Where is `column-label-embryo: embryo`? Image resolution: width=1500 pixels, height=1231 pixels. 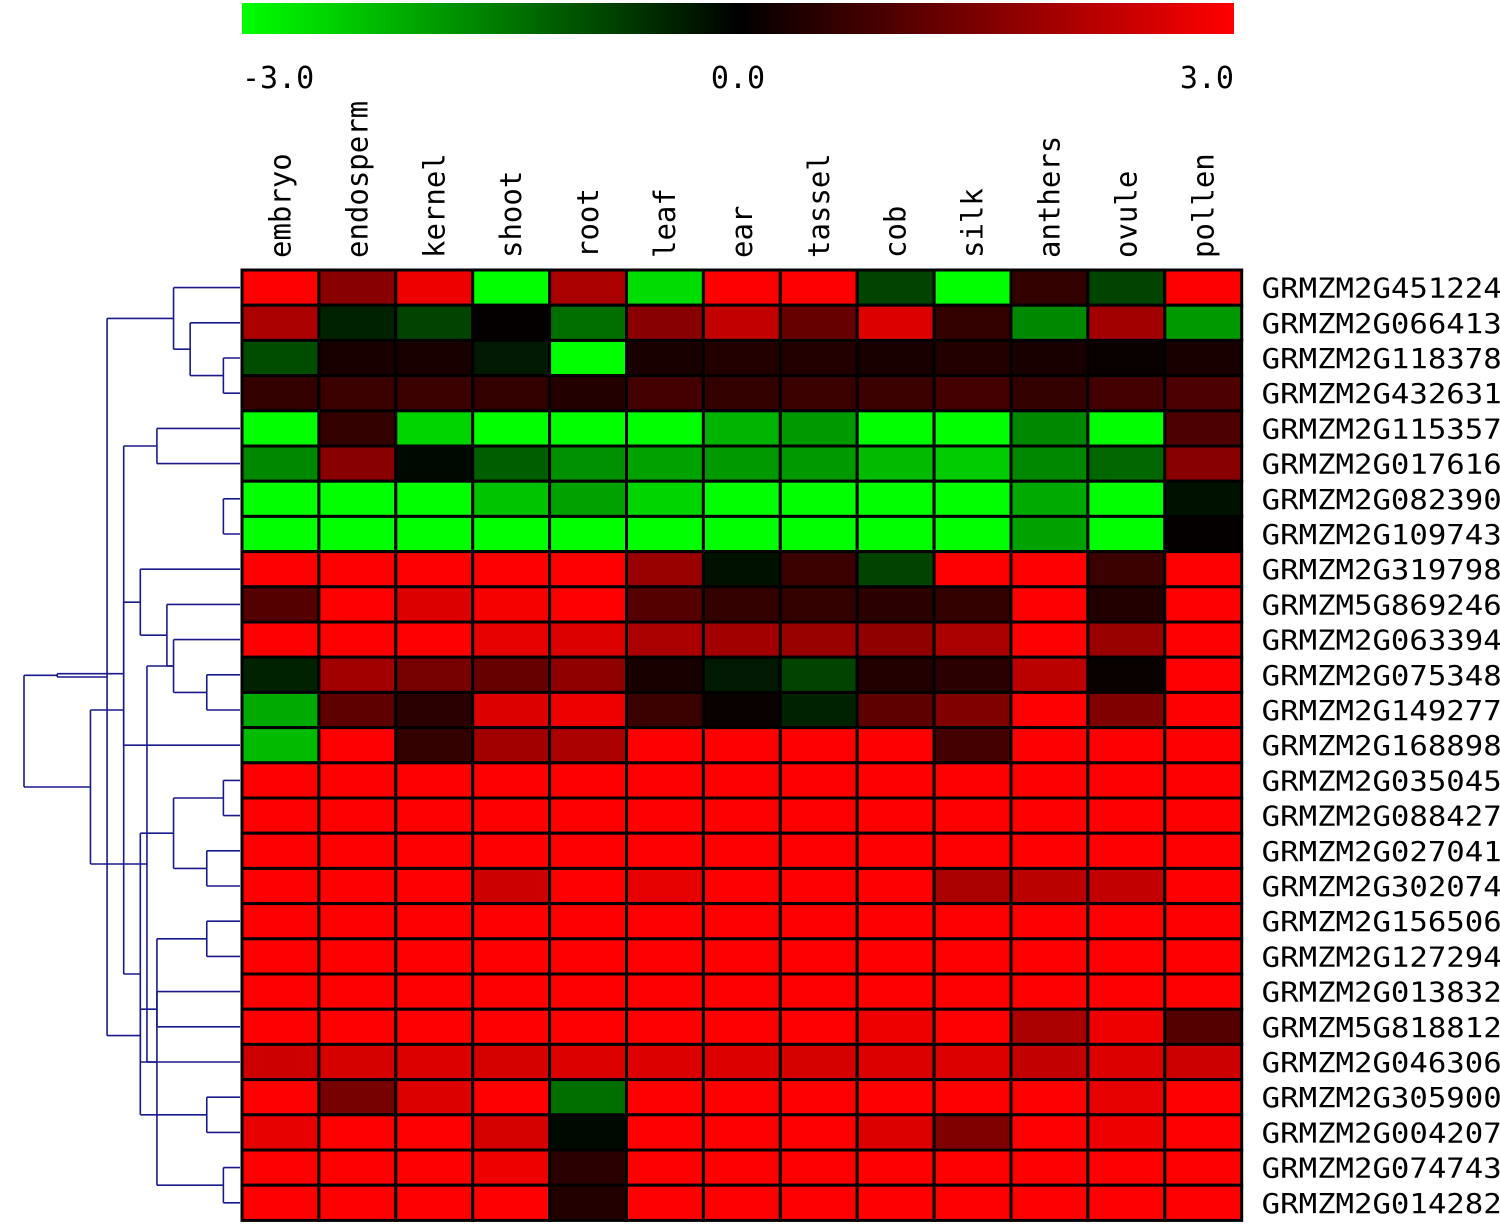 column-label-embryo: embryo is located at coordinates (280, 205).